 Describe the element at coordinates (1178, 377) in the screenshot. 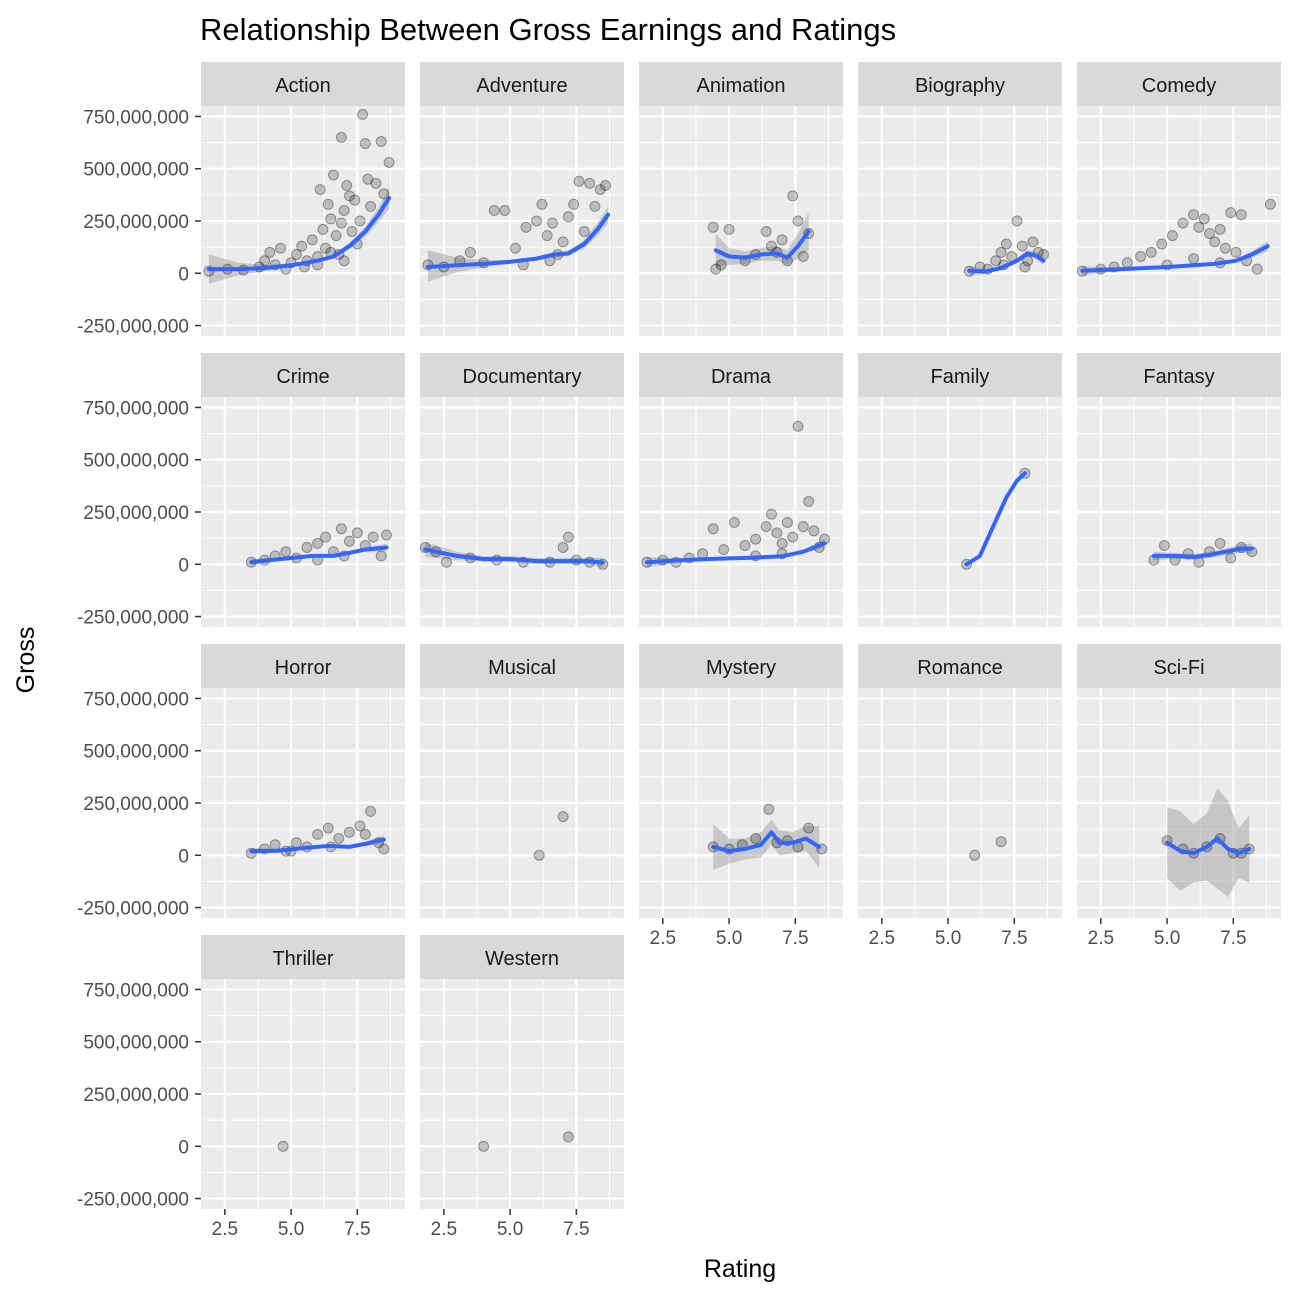

I see `facet-label: Fantasy` at that location.